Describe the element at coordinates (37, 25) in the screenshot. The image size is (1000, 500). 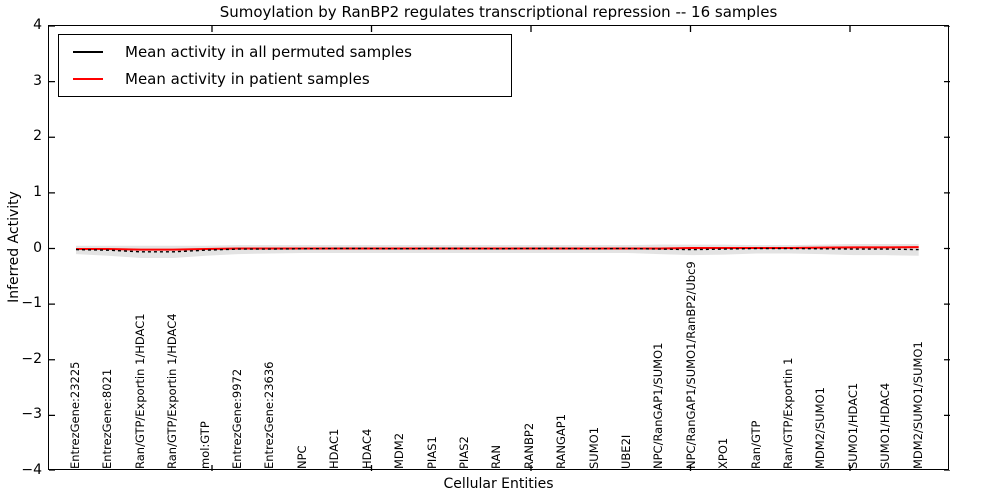
I see `y-tick-label: 4` at that location.